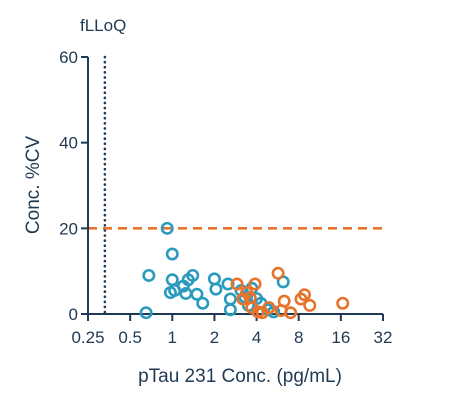  I want to click on x-tick-label: 4, so click(256, 337).